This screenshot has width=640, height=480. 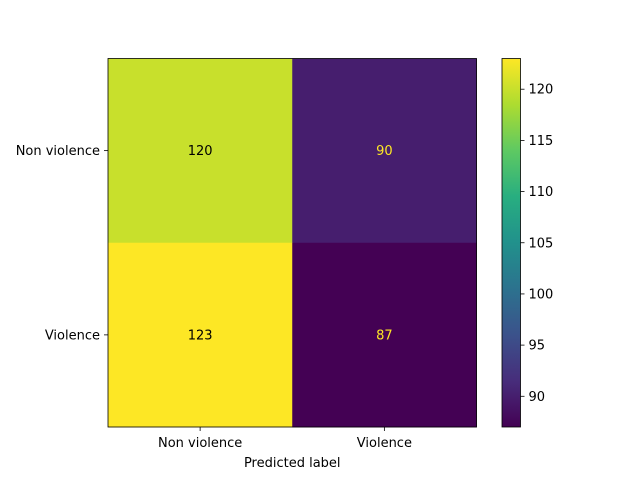 What do you see at coordinates (200, 443) in the screenshot?
I see `x-tick-label: Non violence` at bounding box center [200, 443].